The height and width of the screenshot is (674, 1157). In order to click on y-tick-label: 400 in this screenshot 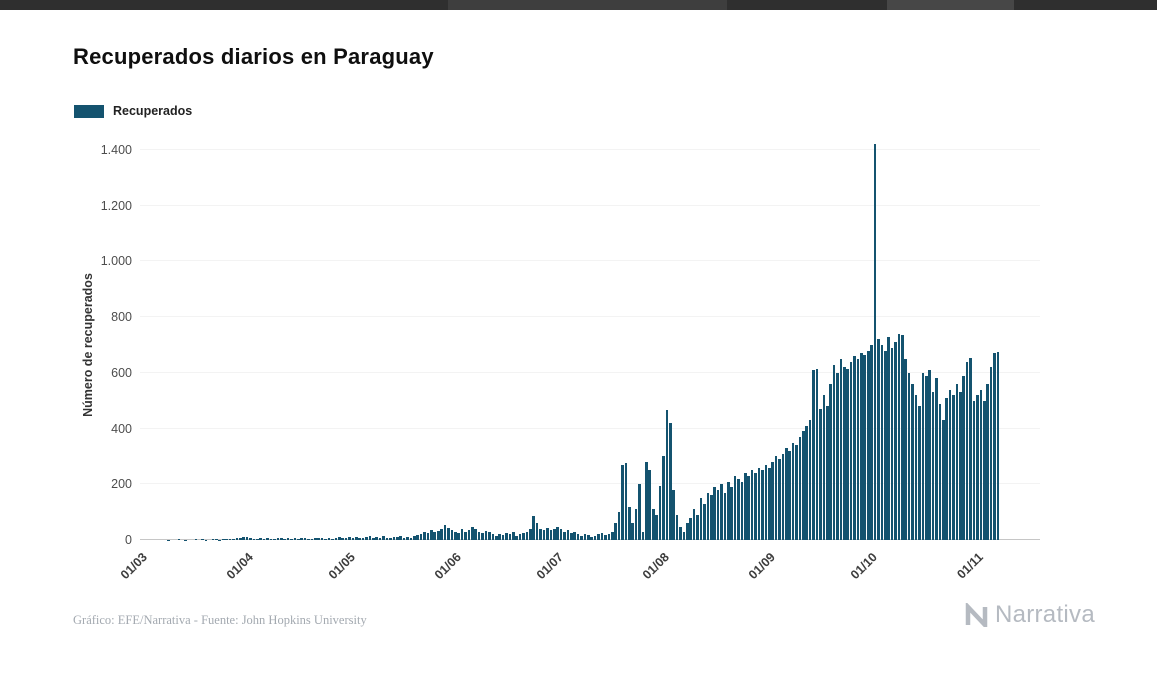, I will do `click(121, 428)`.